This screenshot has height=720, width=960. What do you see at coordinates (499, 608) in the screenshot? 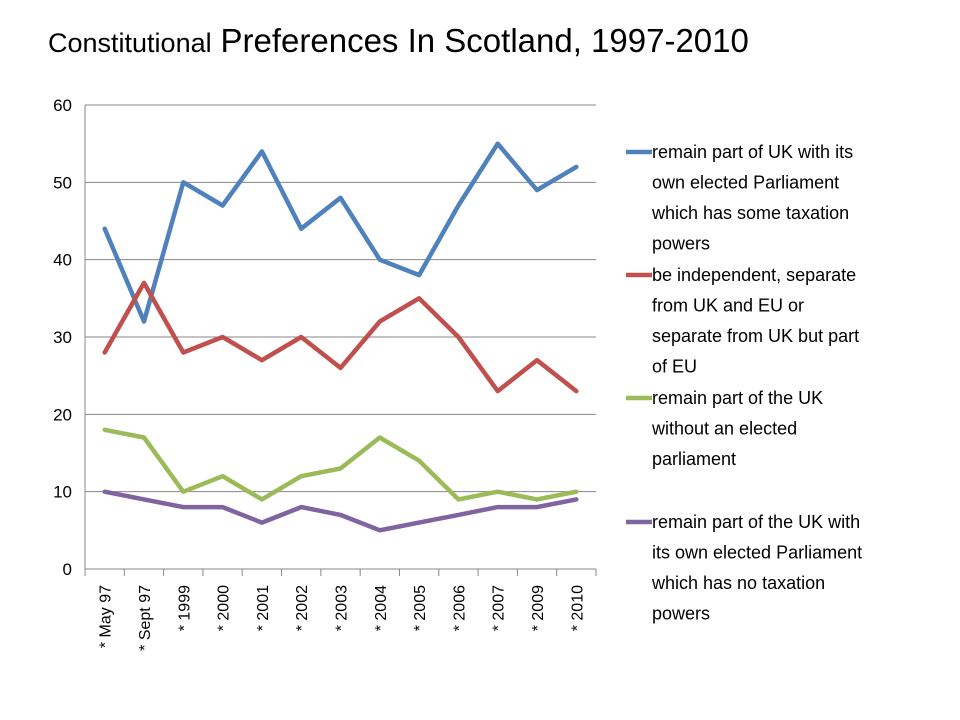
I see `x-tick-label: * 2007` at bounding box center [499, 608].